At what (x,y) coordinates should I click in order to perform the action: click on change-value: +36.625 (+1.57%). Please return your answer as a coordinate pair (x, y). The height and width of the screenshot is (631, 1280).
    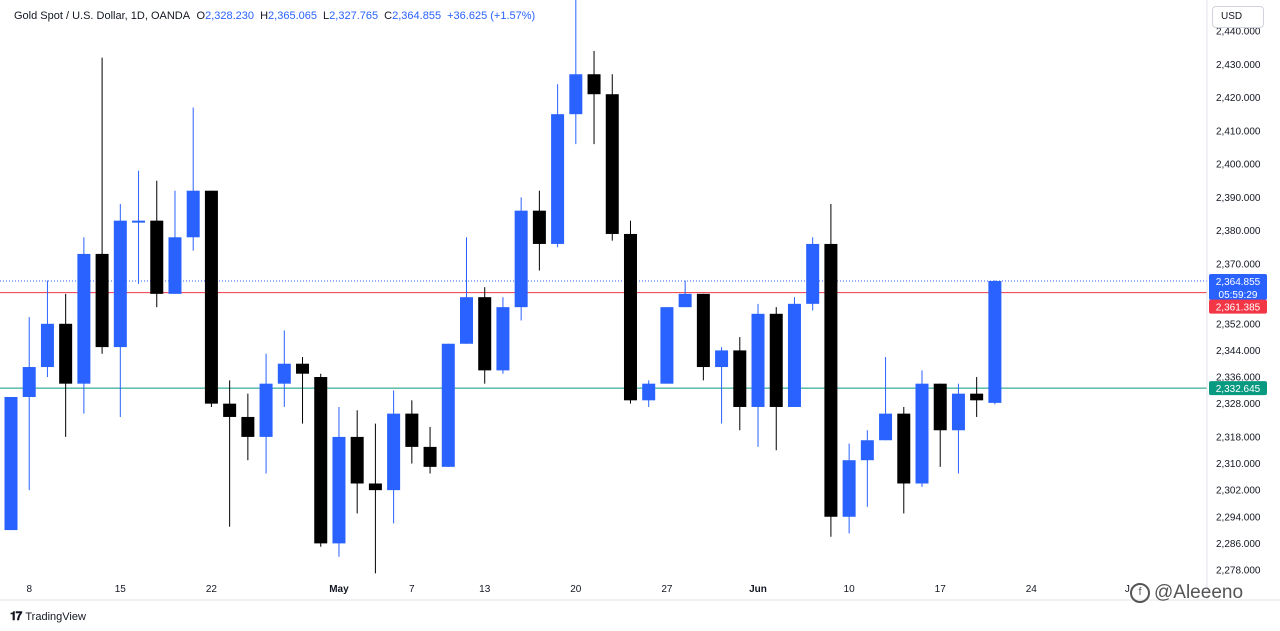
    Looking at the image, I should click on (491, 16).